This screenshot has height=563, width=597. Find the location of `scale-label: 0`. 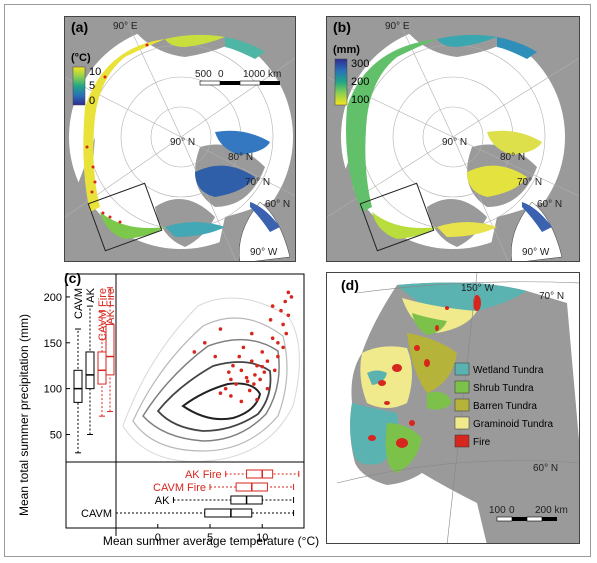

scale-label: 0 is located at coordinates (512, 510).